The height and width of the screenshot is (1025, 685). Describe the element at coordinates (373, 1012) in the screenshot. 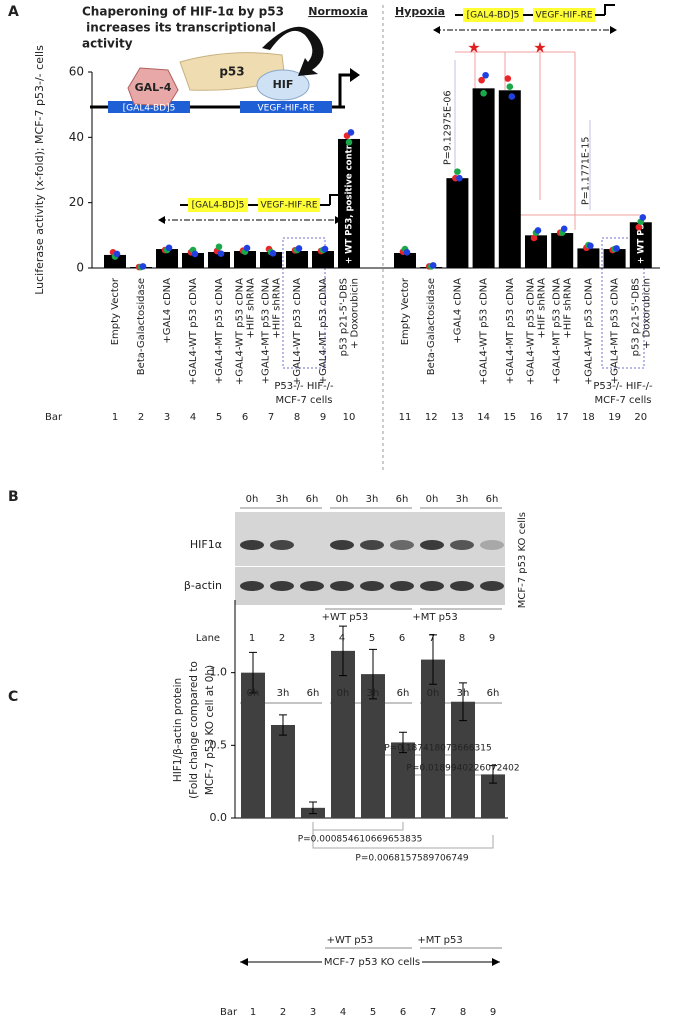

I see `bar-number: 5` at that location.